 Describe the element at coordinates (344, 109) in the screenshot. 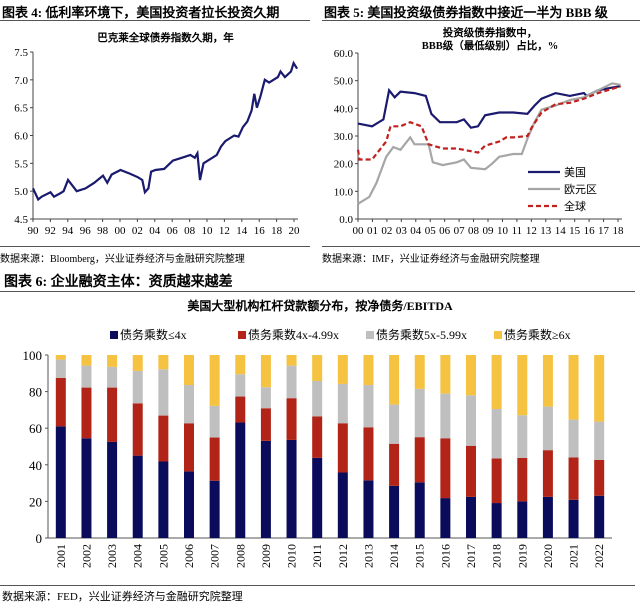

I see `y-tick-label: 40.0` at that location.